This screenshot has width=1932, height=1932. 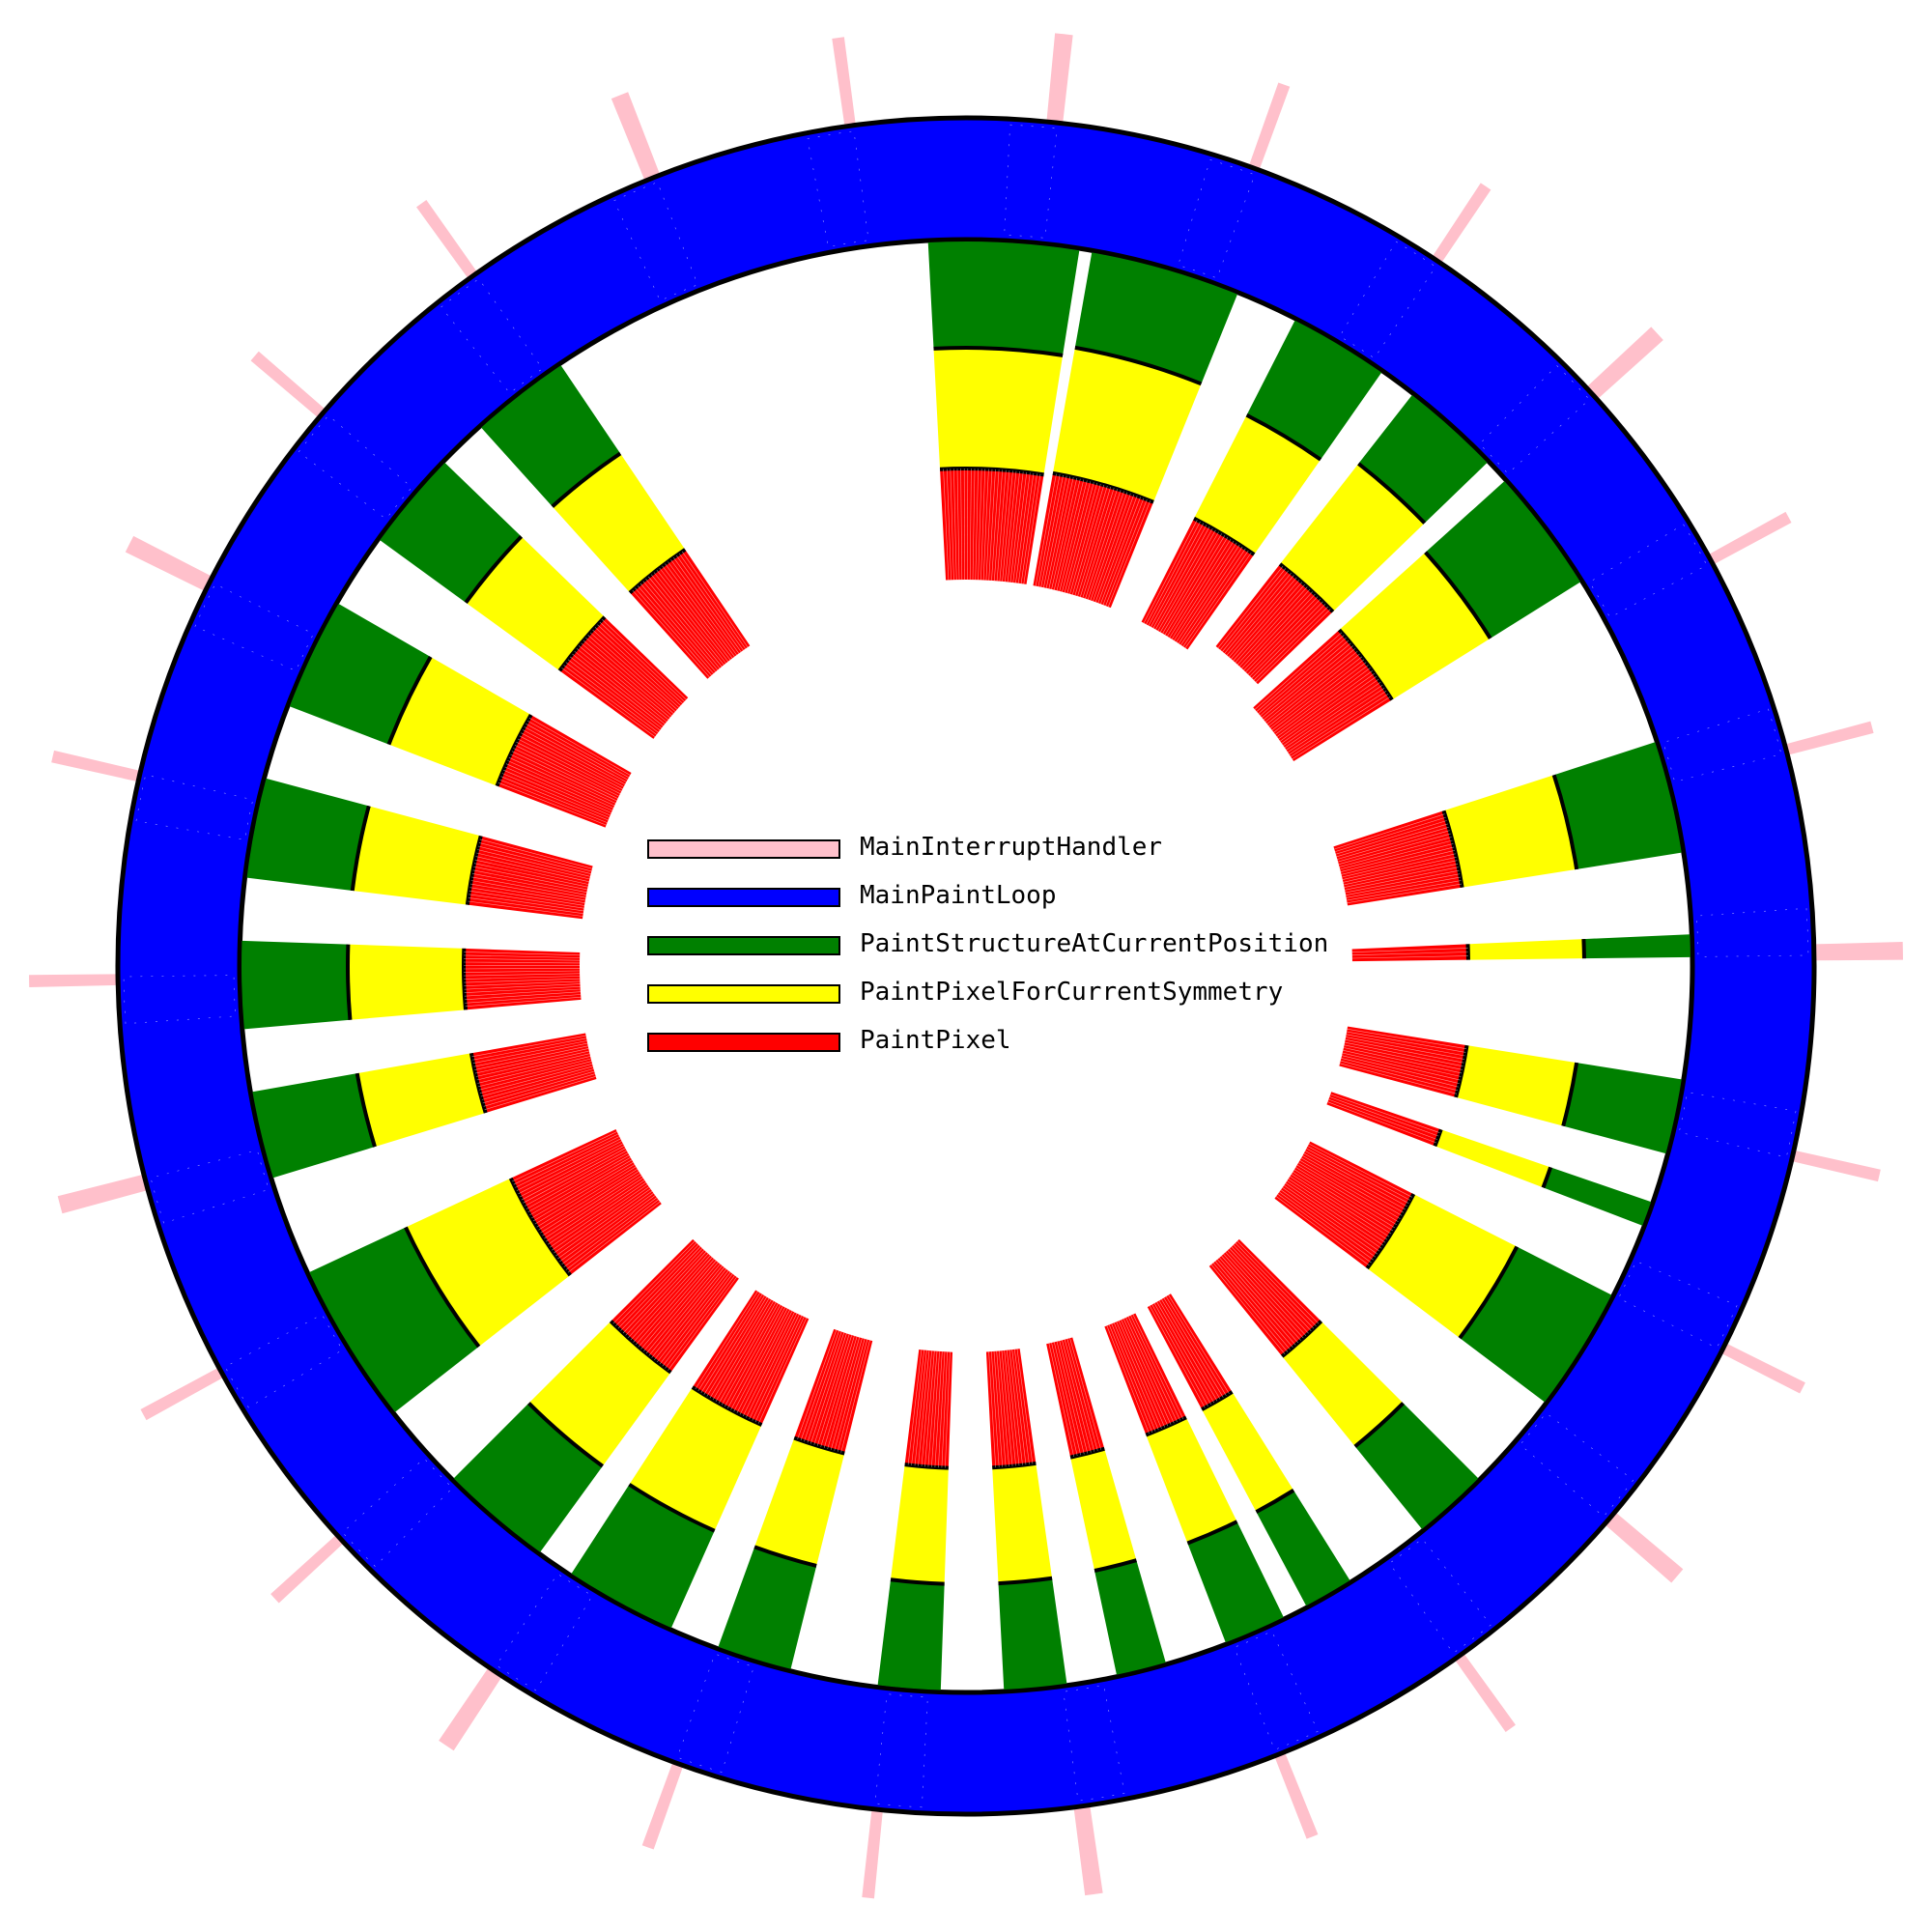 I want to click on legend-item-main-interrupt-handler: MainInterruptHandler, so click(x=995, y=847).